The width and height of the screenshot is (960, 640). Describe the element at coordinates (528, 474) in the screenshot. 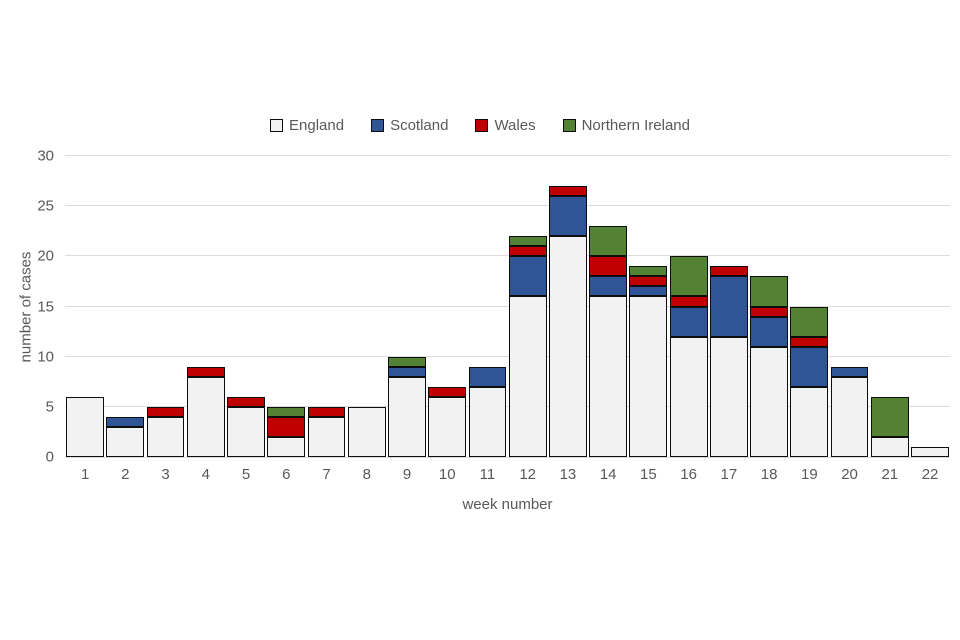

I see `x-tick-label-12: 12` at that location.